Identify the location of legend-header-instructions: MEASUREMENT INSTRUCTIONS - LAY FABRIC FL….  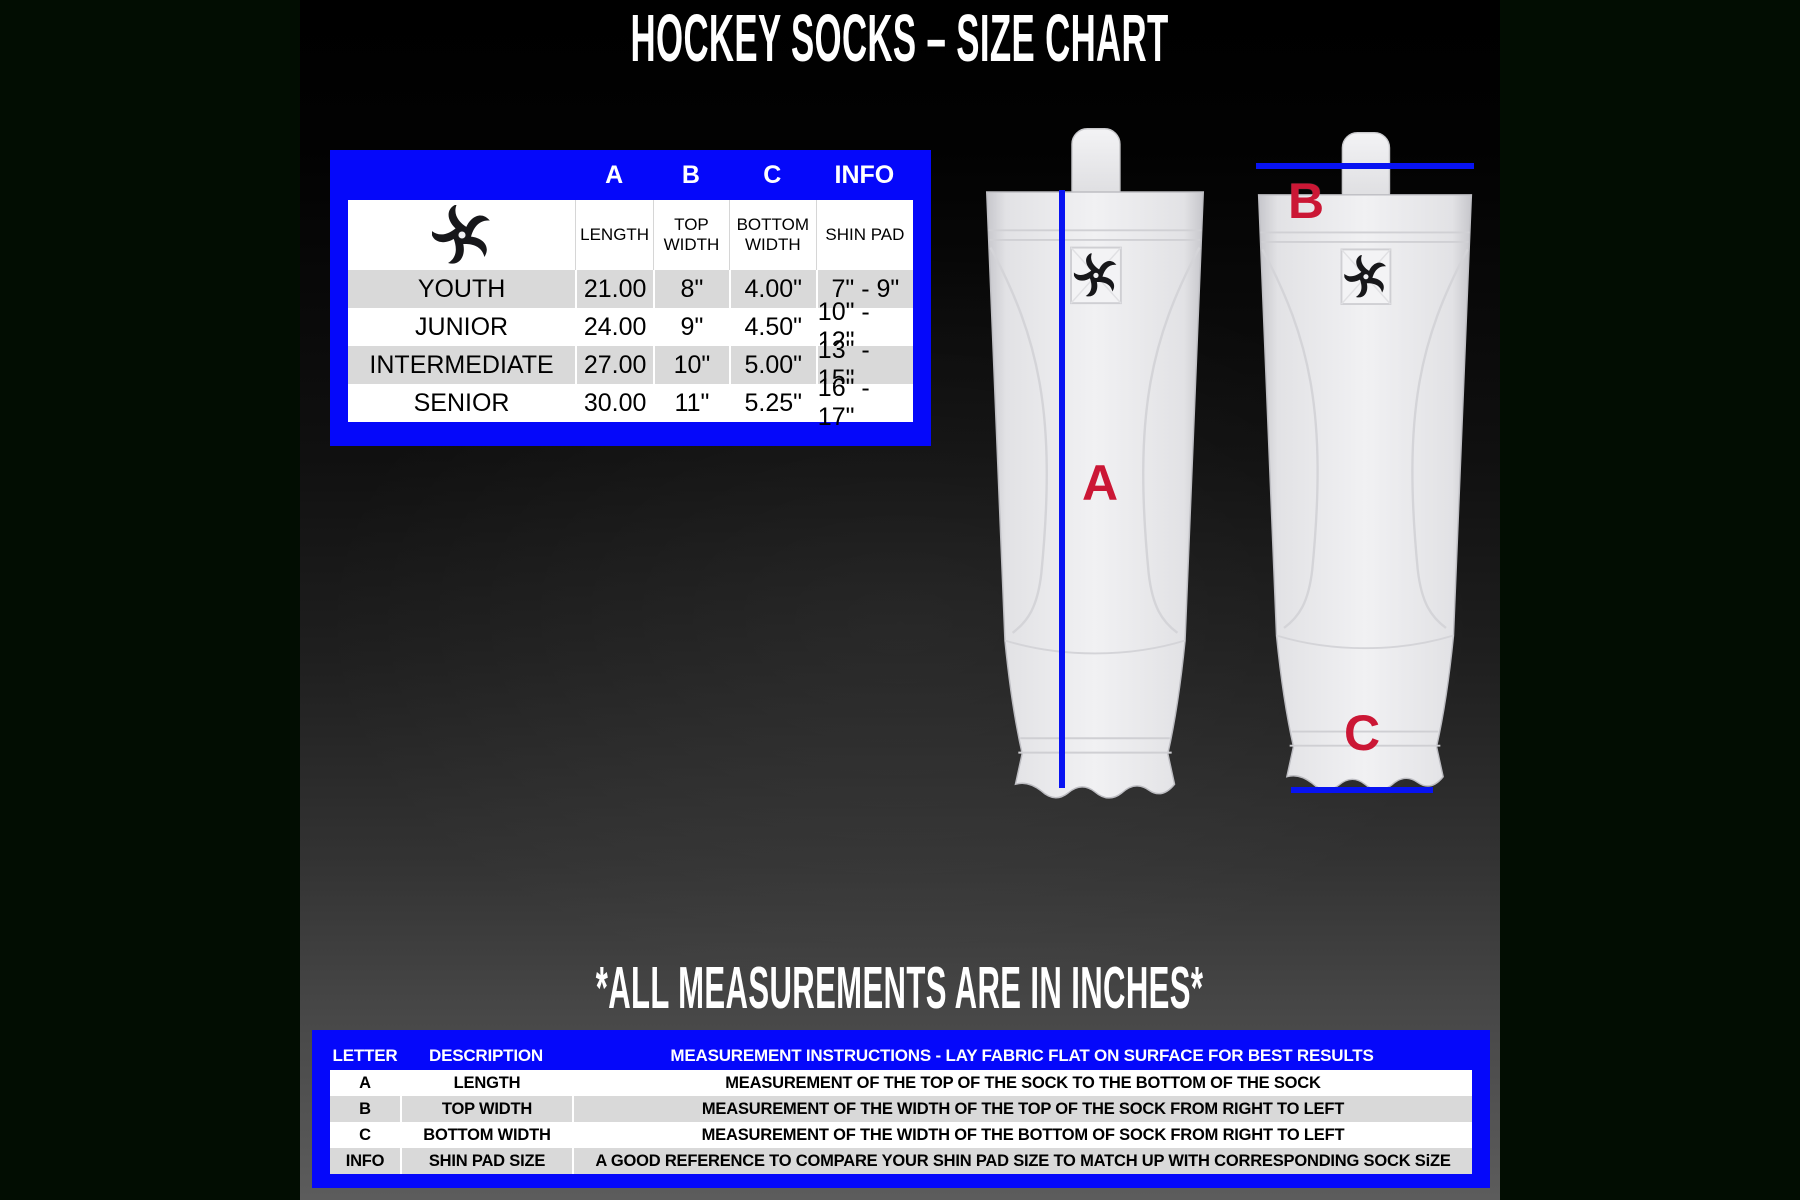
(1022, 1055).